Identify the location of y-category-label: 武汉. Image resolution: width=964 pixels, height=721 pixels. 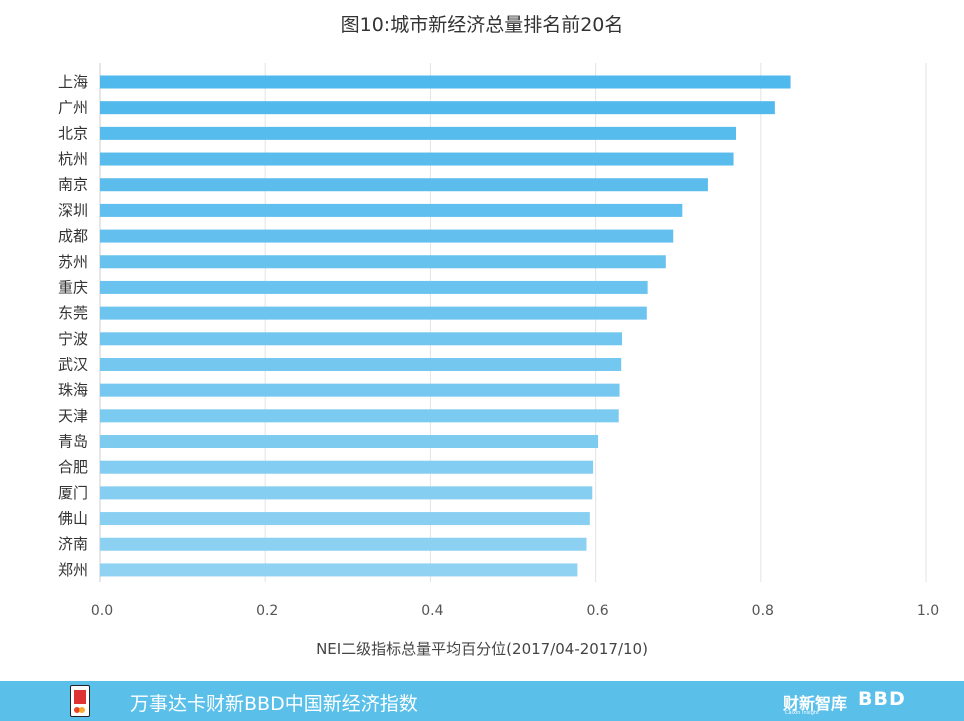
(73, 364).